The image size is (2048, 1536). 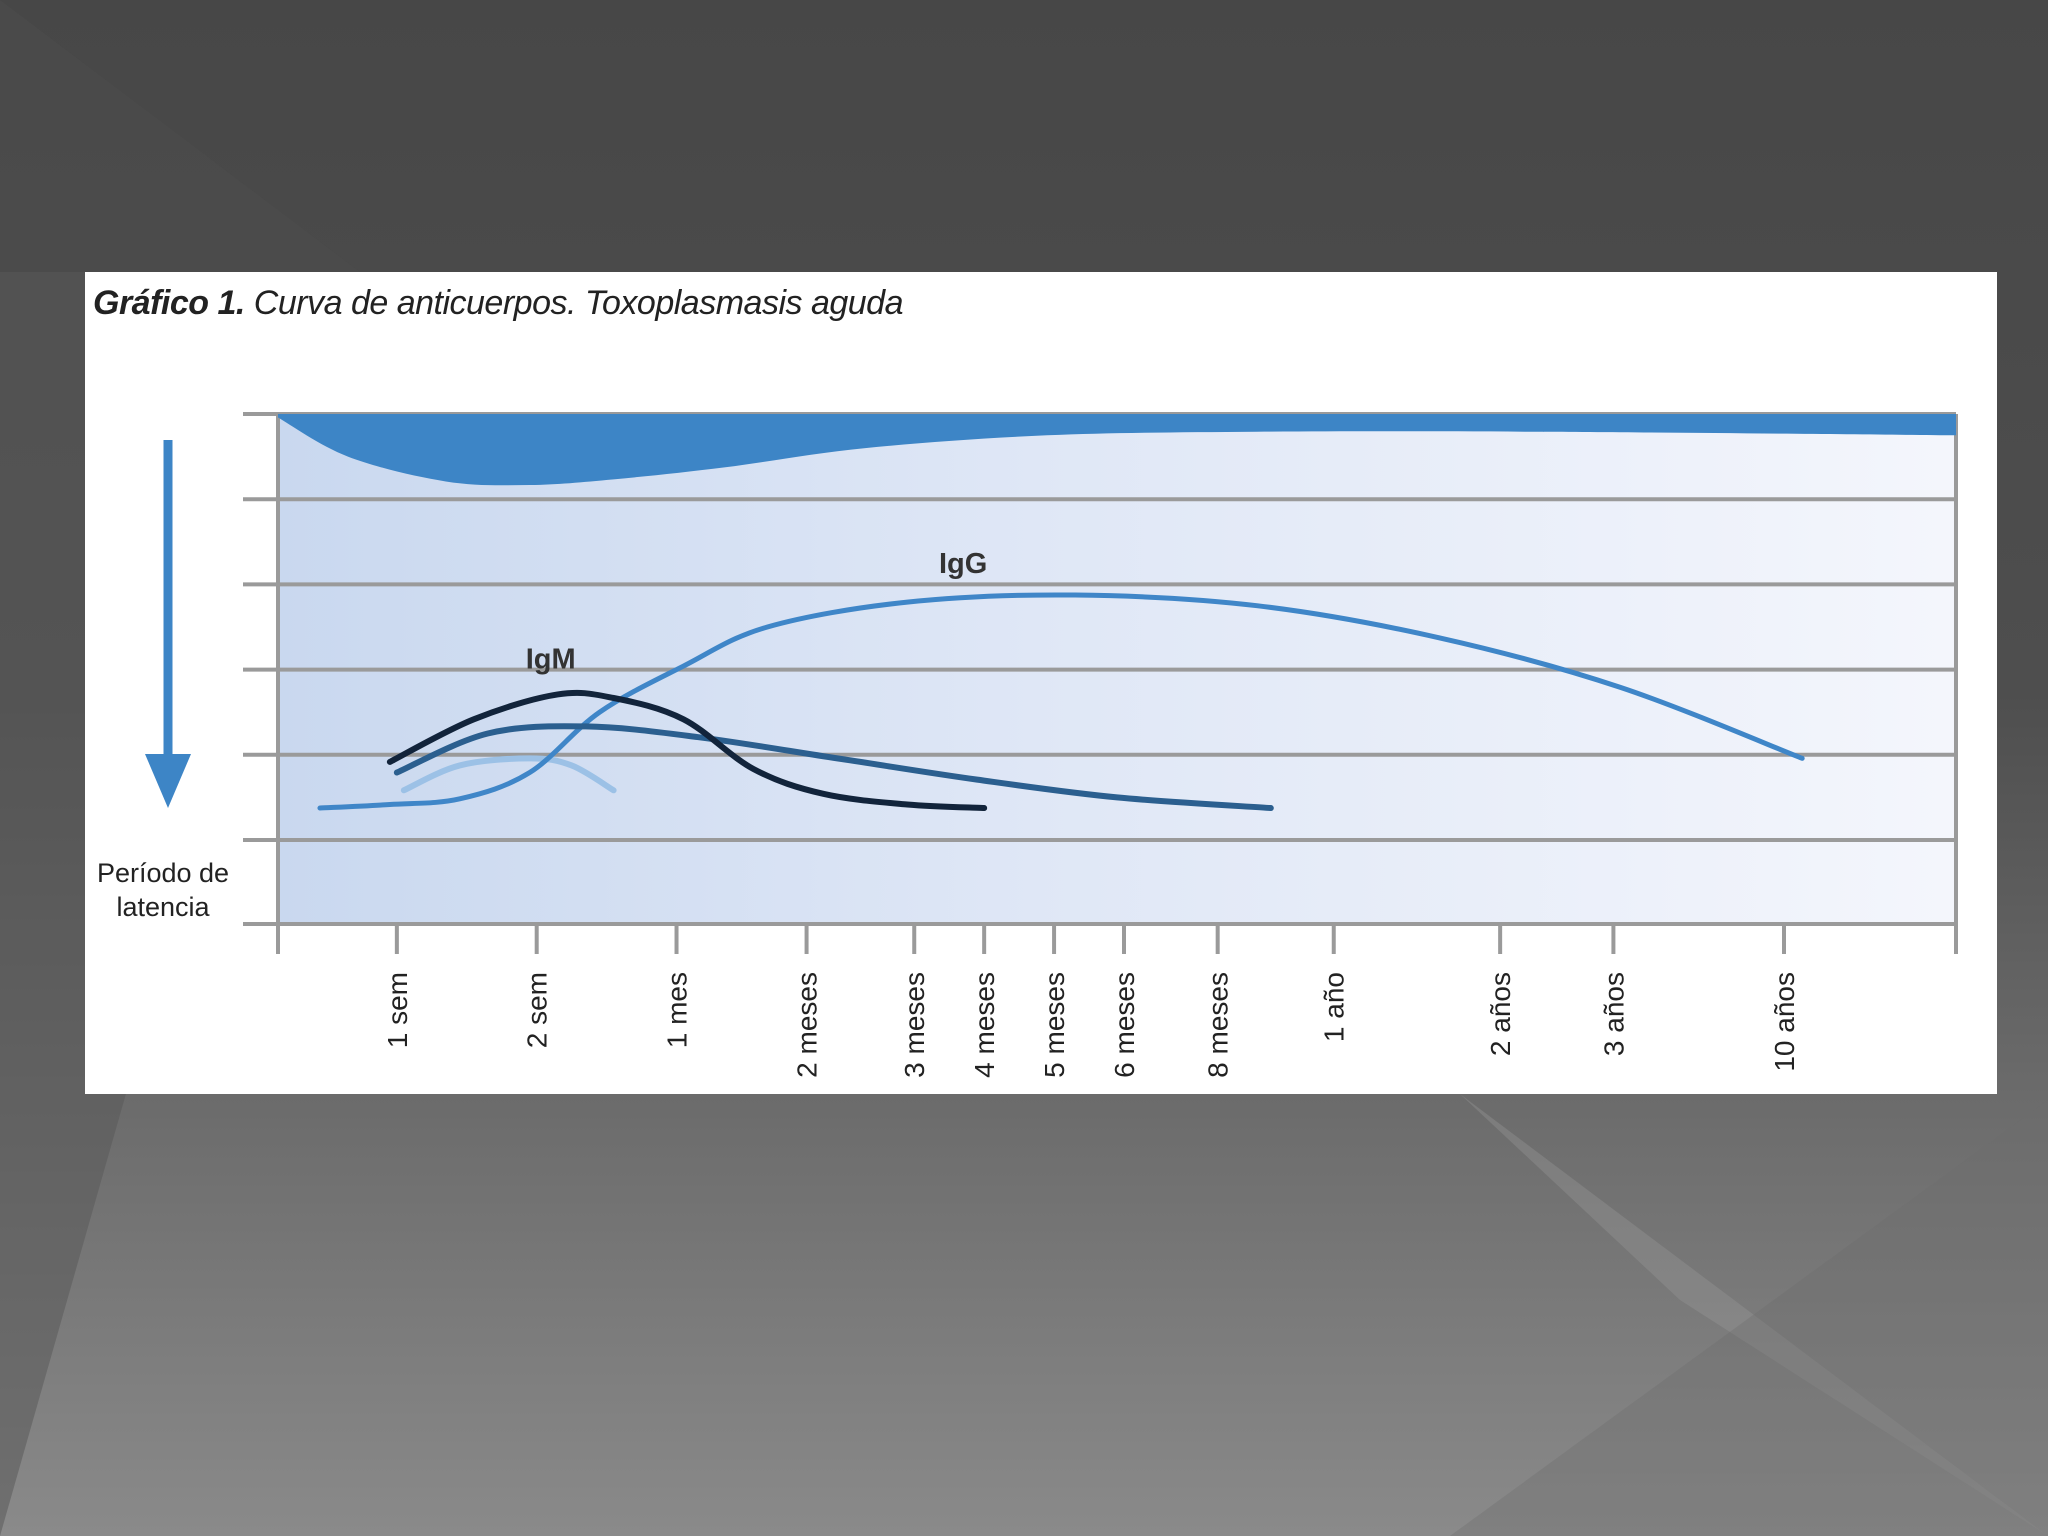 What do you see at coordinates (508, 774) in the screenshot?
I see `series-line-igm-light` at bounding box center [508, 774].